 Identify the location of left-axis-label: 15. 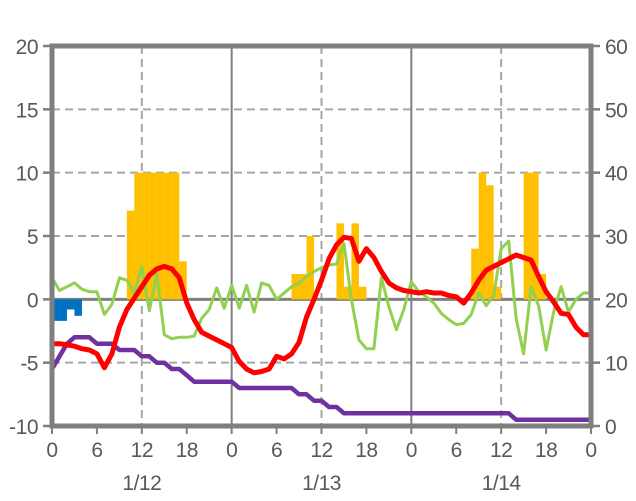
(27, 110).